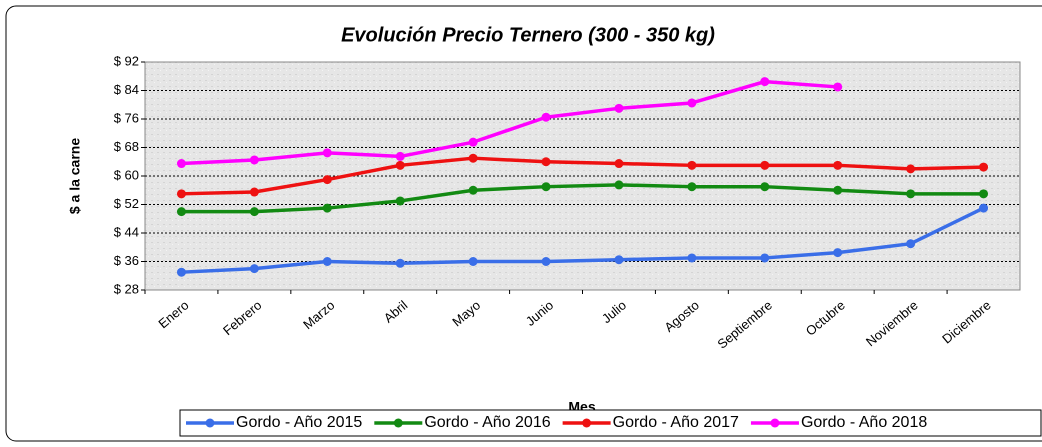  What do you see at coordinates (864, 422) in the screenshot?
I see `legend-label: Gordo - Año 2018` at bounding box center [864, 422].